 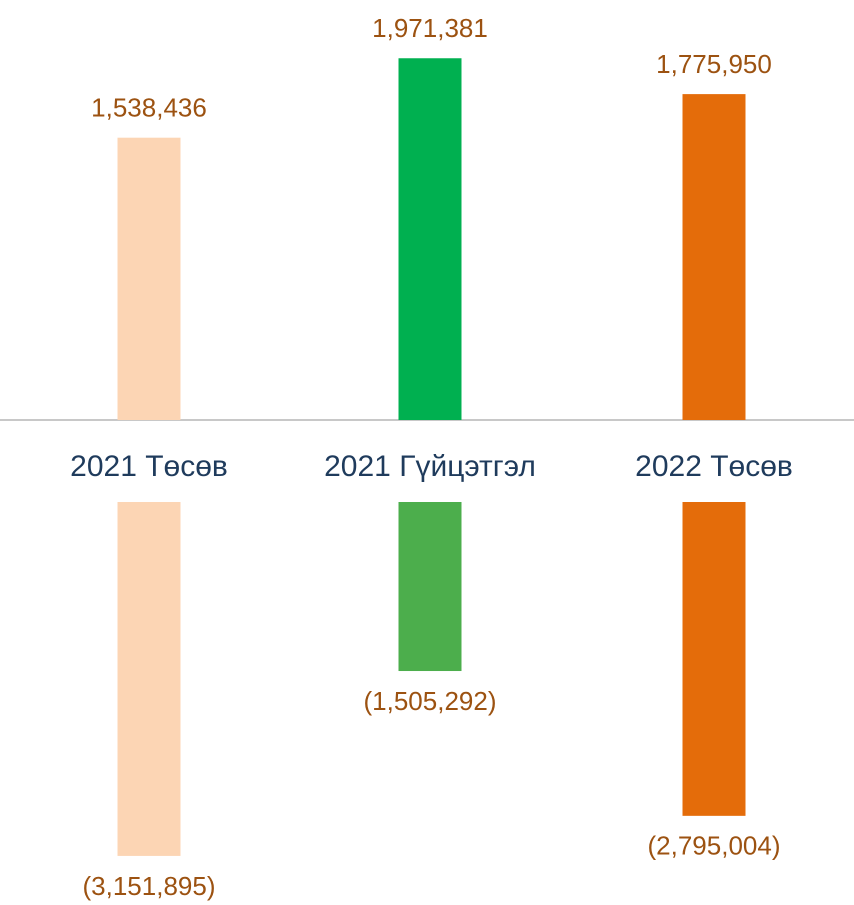 I want to click on value-label: 1,775,950, so click(x=714, y=64).